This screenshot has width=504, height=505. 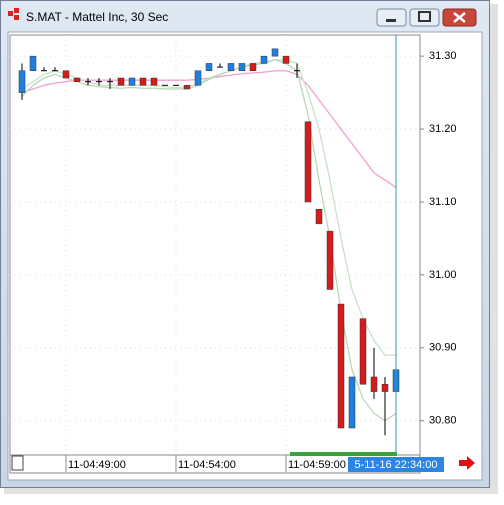 What do you see at coordinates (317, 465) in the screenshot?
I see `x-tick-label: 11-04:59:00` at bounding box center [317, 465].